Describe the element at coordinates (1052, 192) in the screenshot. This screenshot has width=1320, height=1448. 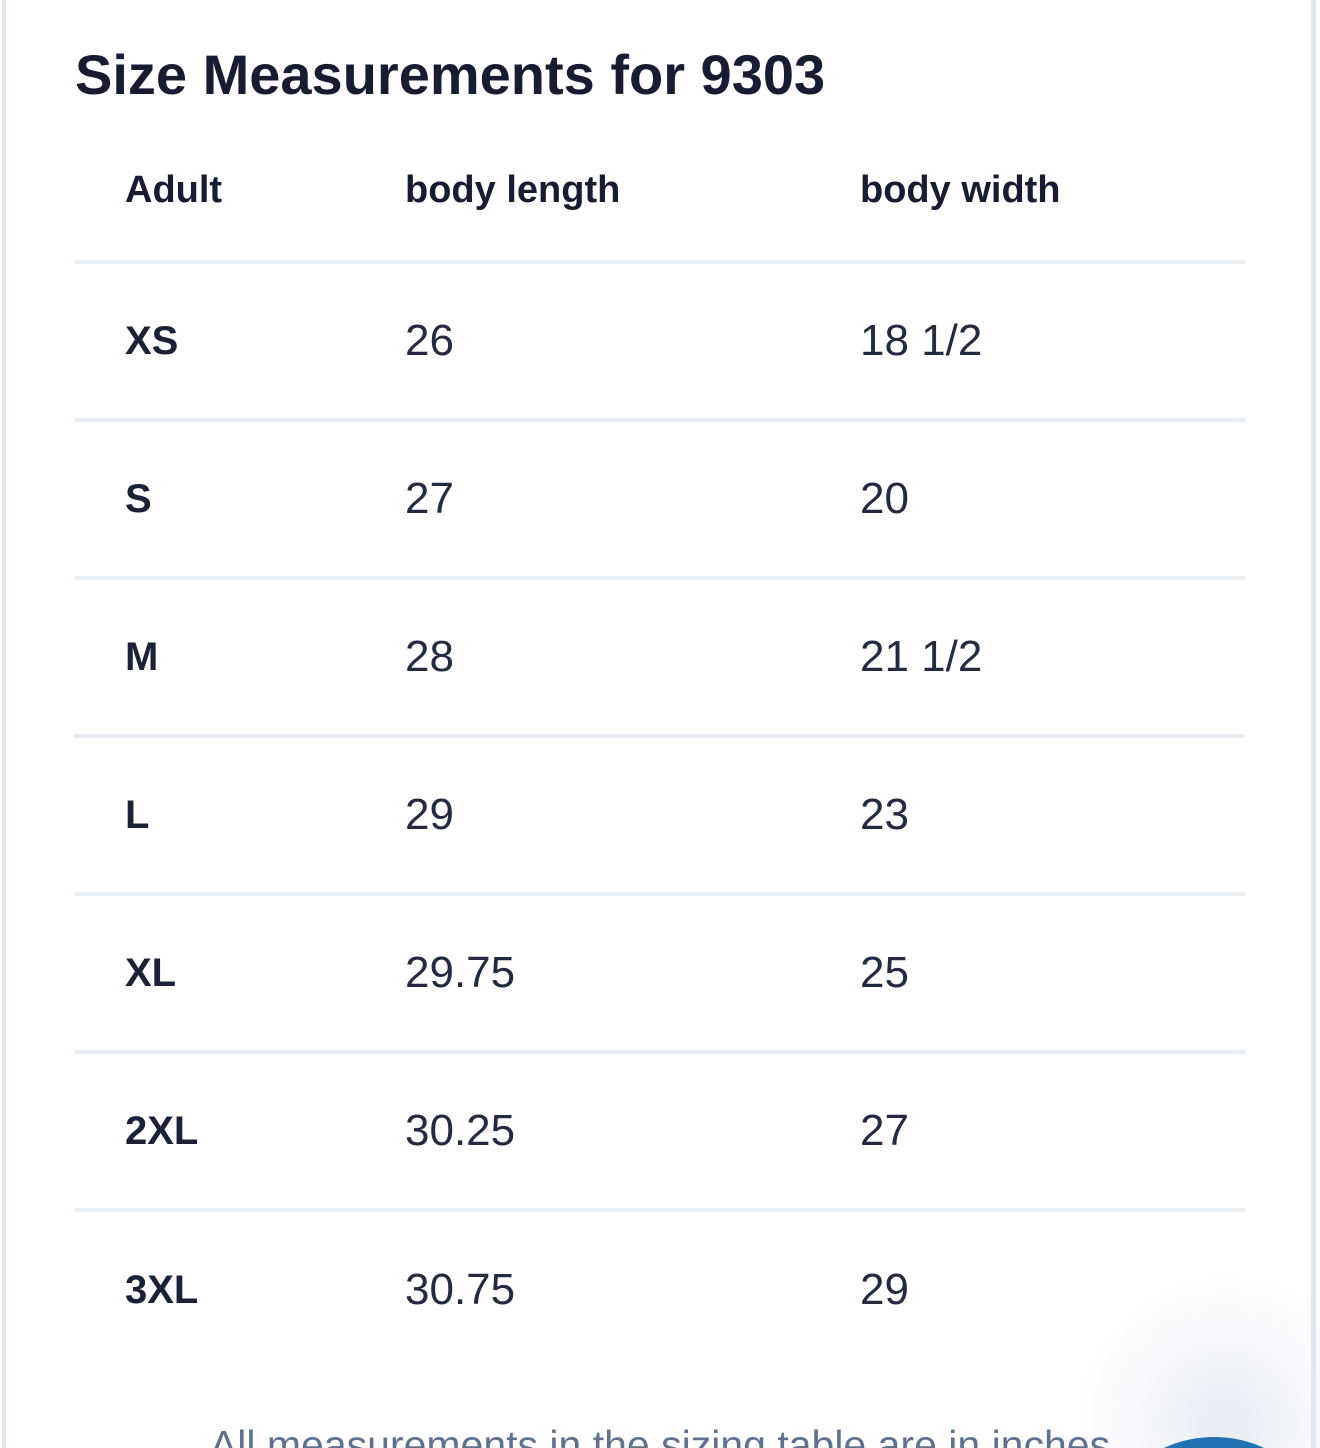
I see `column-header-body-width: body width` at that location.